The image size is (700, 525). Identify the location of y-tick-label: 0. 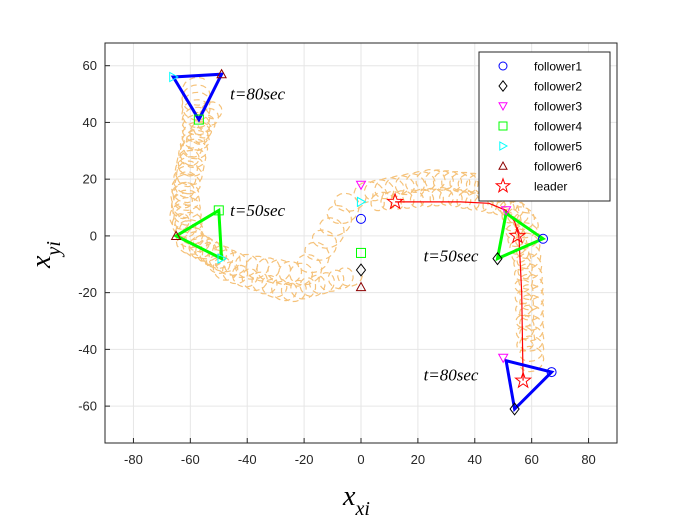
(93, 235).